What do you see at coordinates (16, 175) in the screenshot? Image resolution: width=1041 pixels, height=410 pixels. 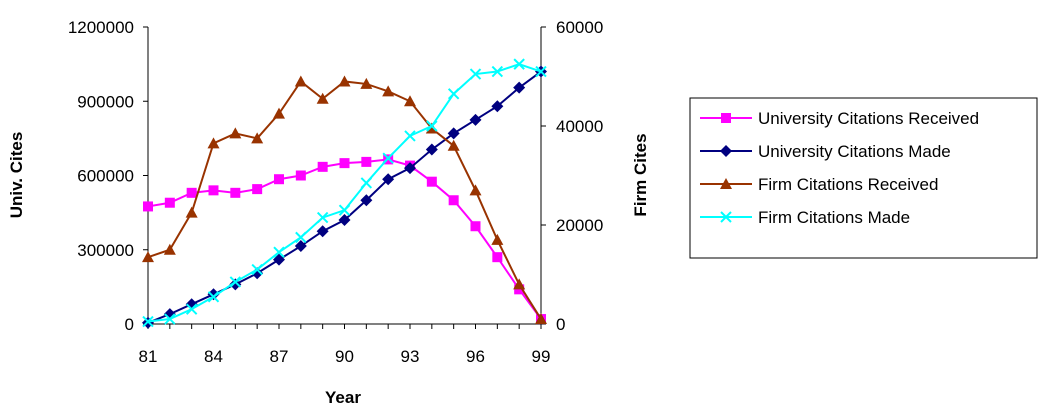 I see `left-y-axis-title: Univ. Cites` at bounding box center [16, 175].